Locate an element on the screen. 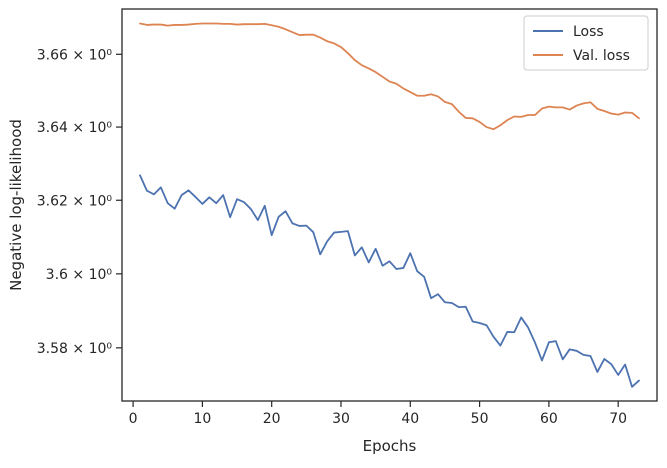  y-axis-label: Negative log-likelihood is located at coordinates (16, 205).